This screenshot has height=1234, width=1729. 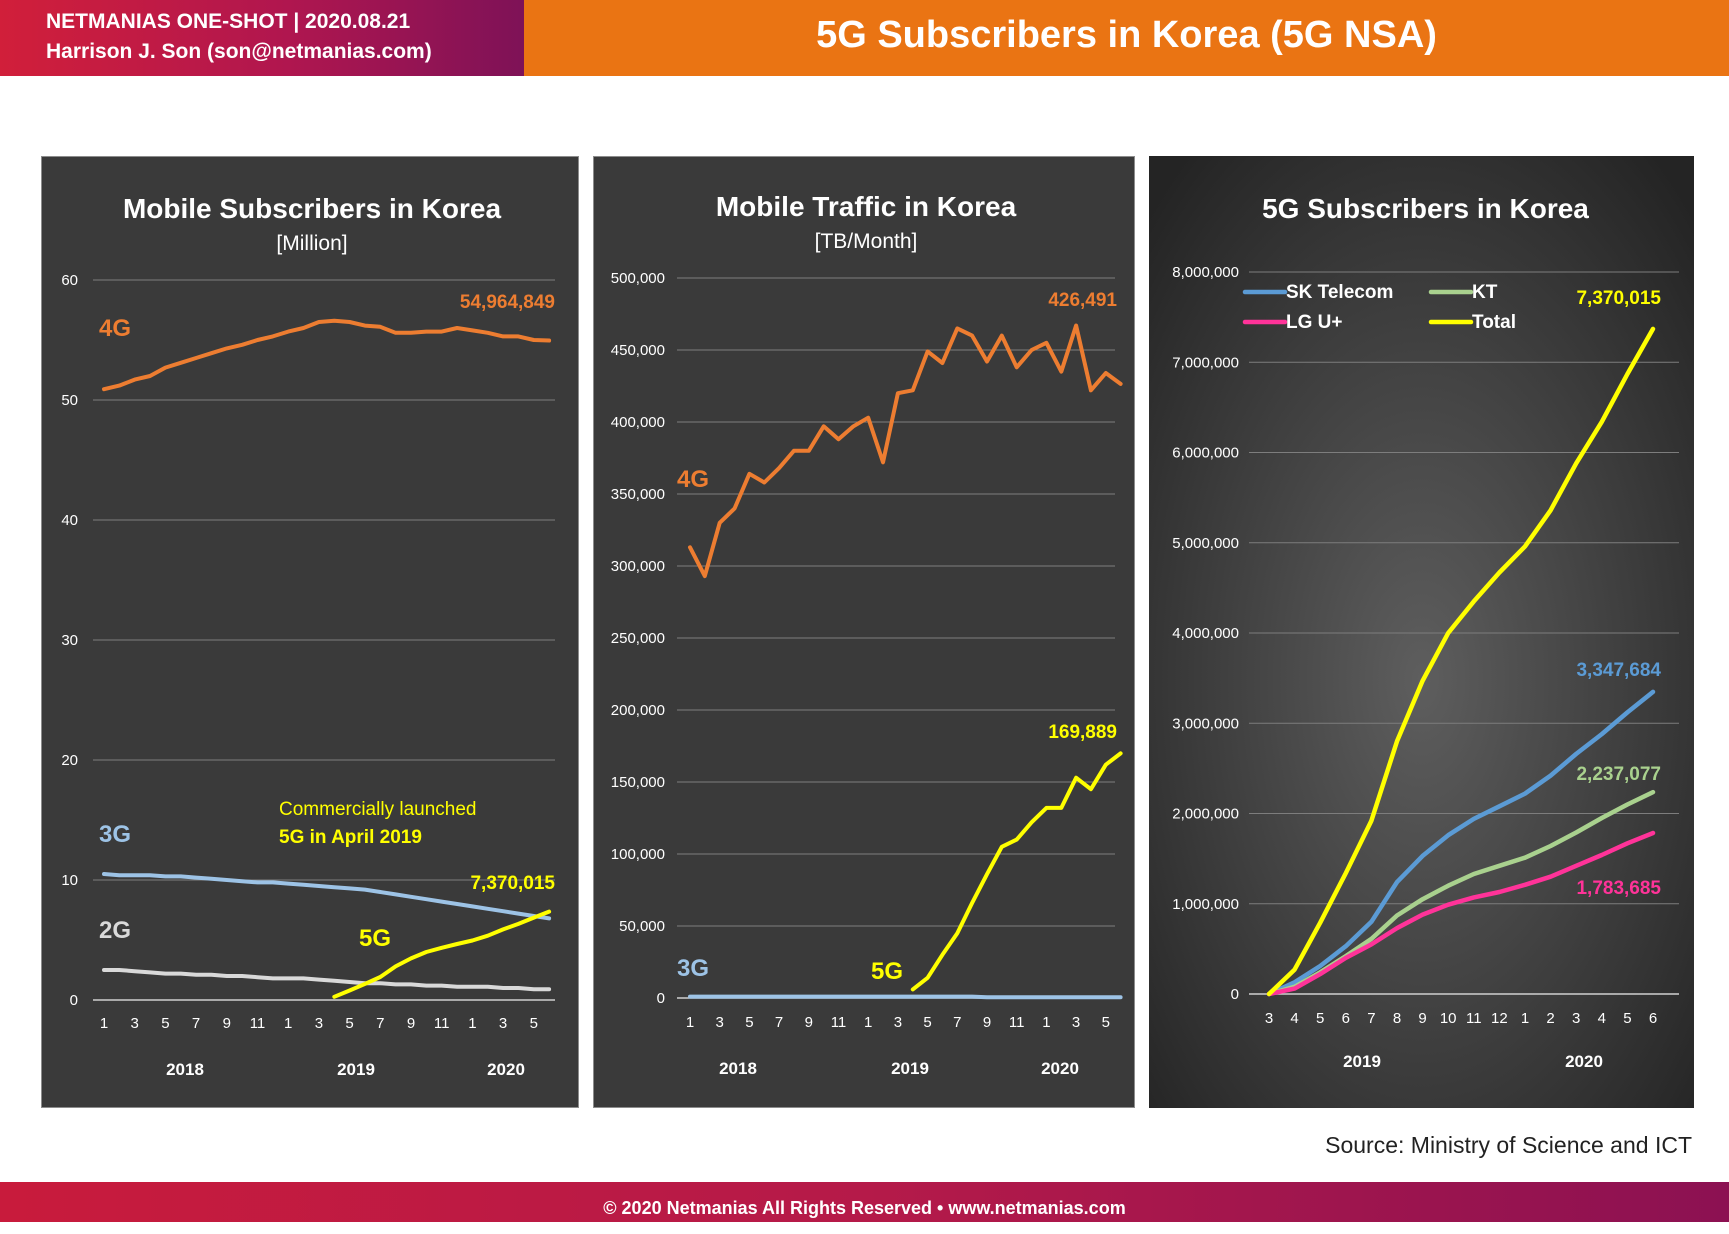 What do you see at coordinates (69, 640) in the screenshot?
I see `y-tick-label: 30` at bounding box center [69, 640].